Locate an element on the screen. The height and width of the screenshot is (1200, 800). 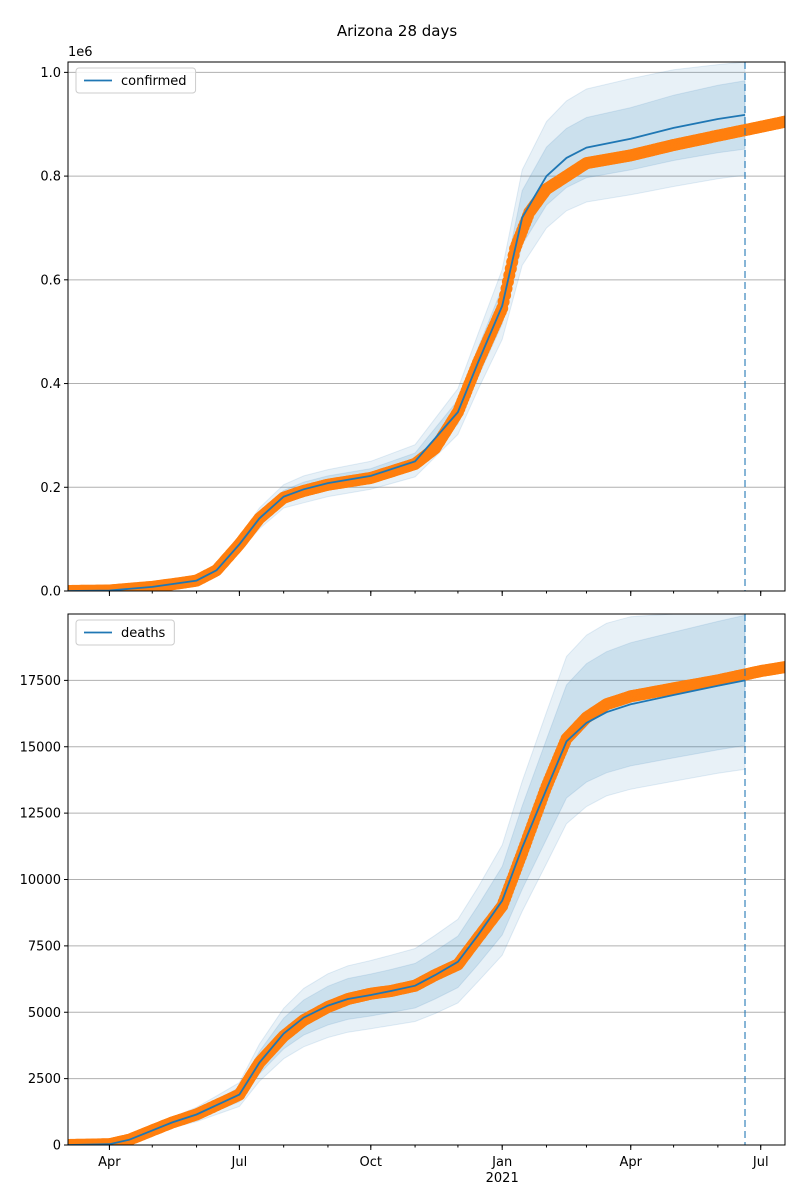
y-tick-label: 0.4 is located at coordinates (50, 384).